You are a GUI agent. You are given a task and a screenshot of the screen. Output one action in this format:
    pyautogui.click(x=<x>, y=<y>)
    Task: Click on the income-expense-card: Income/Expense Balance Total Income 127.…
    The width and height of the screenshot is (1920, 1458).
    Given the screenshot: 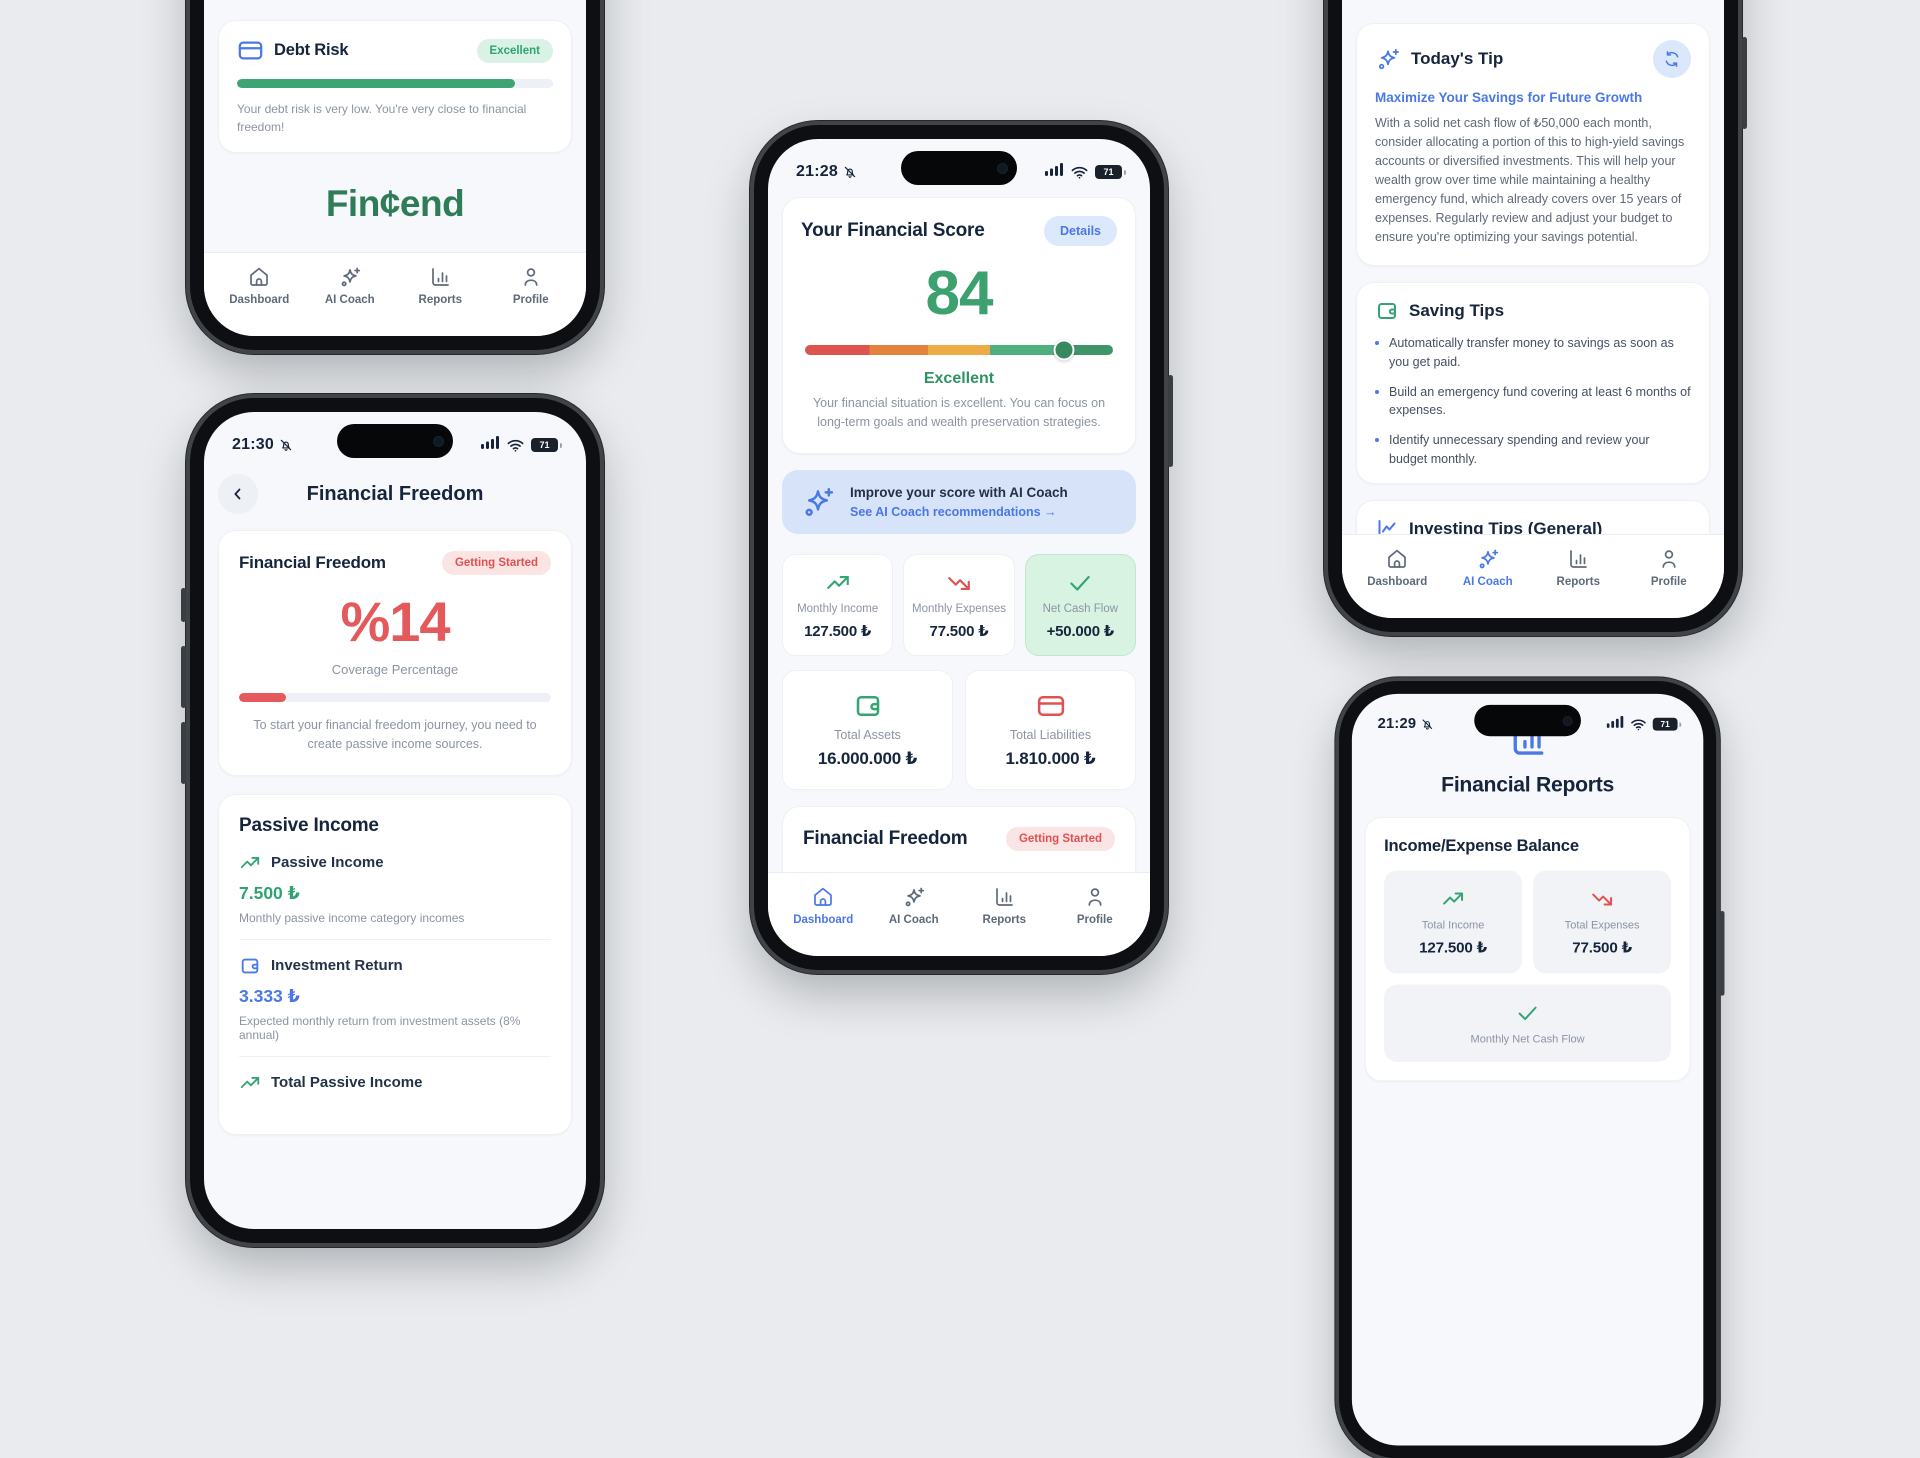 What is the action you would take?
    pyautogui.click(x=1527, y=949)
    